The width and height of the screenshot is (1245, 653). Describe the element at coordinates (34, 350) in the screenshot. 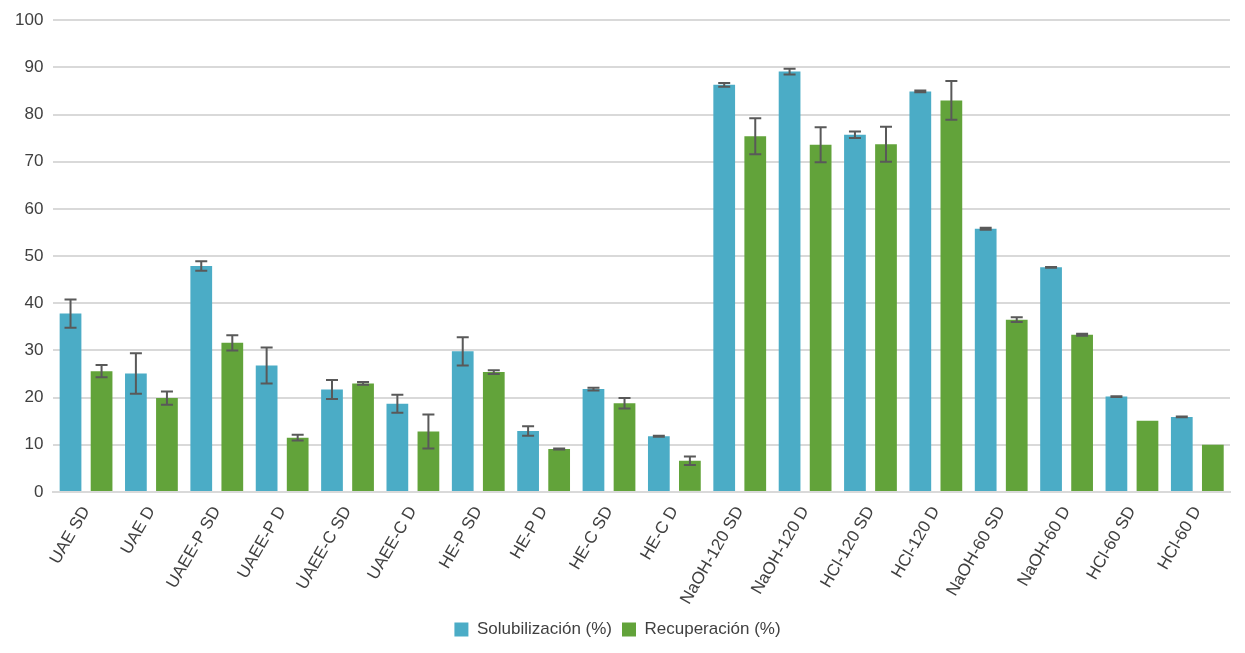

I see `y-tick-label: 30` at that location.